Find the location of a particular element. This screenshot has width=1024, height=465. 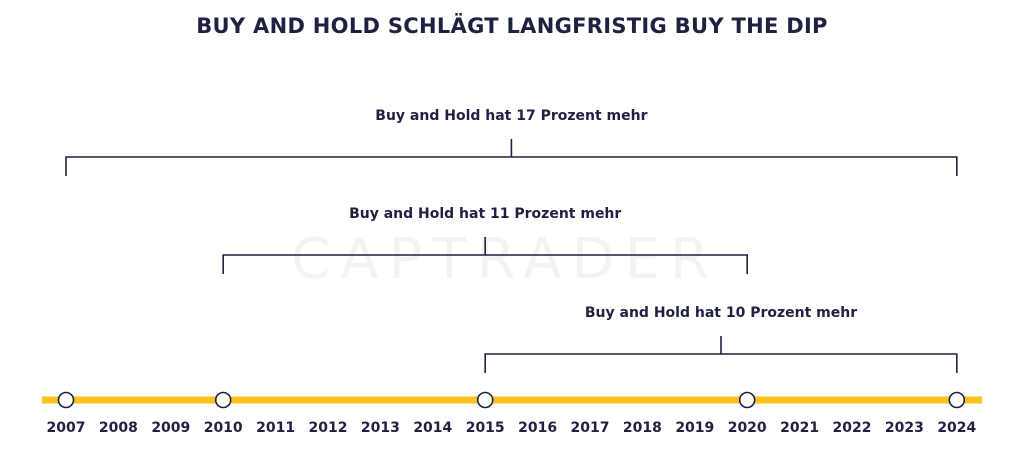

year-label-2015: 2015 is located at coordinates (485, 428).